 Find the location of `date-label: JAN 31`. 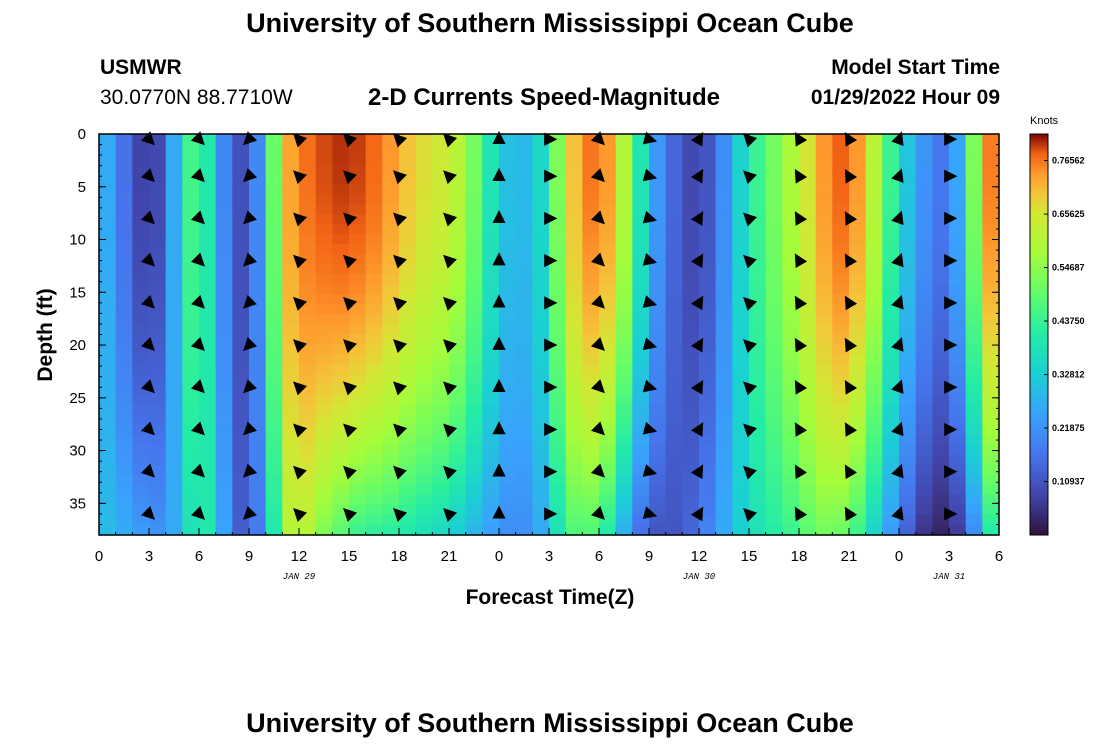

date-label: JAN 31 is located at coordinates (949, 577).